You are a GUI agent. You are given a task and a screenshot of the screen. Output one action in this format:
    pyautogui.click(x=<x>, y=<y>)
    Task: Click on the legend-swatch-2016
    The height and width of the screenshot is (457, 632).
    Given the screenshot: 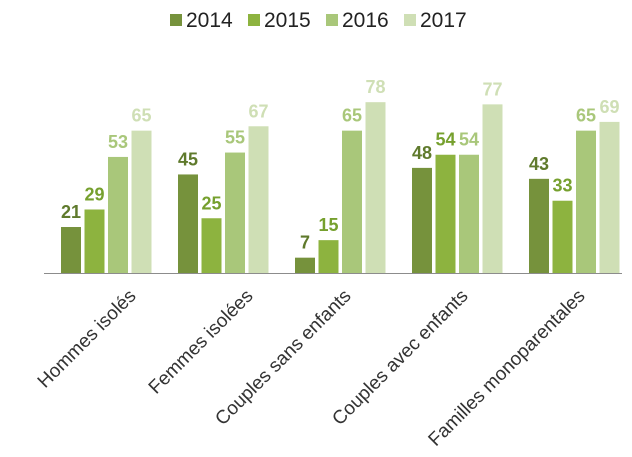 What is the action you would take?
    pyautogui.click(x=332, y=20)
    